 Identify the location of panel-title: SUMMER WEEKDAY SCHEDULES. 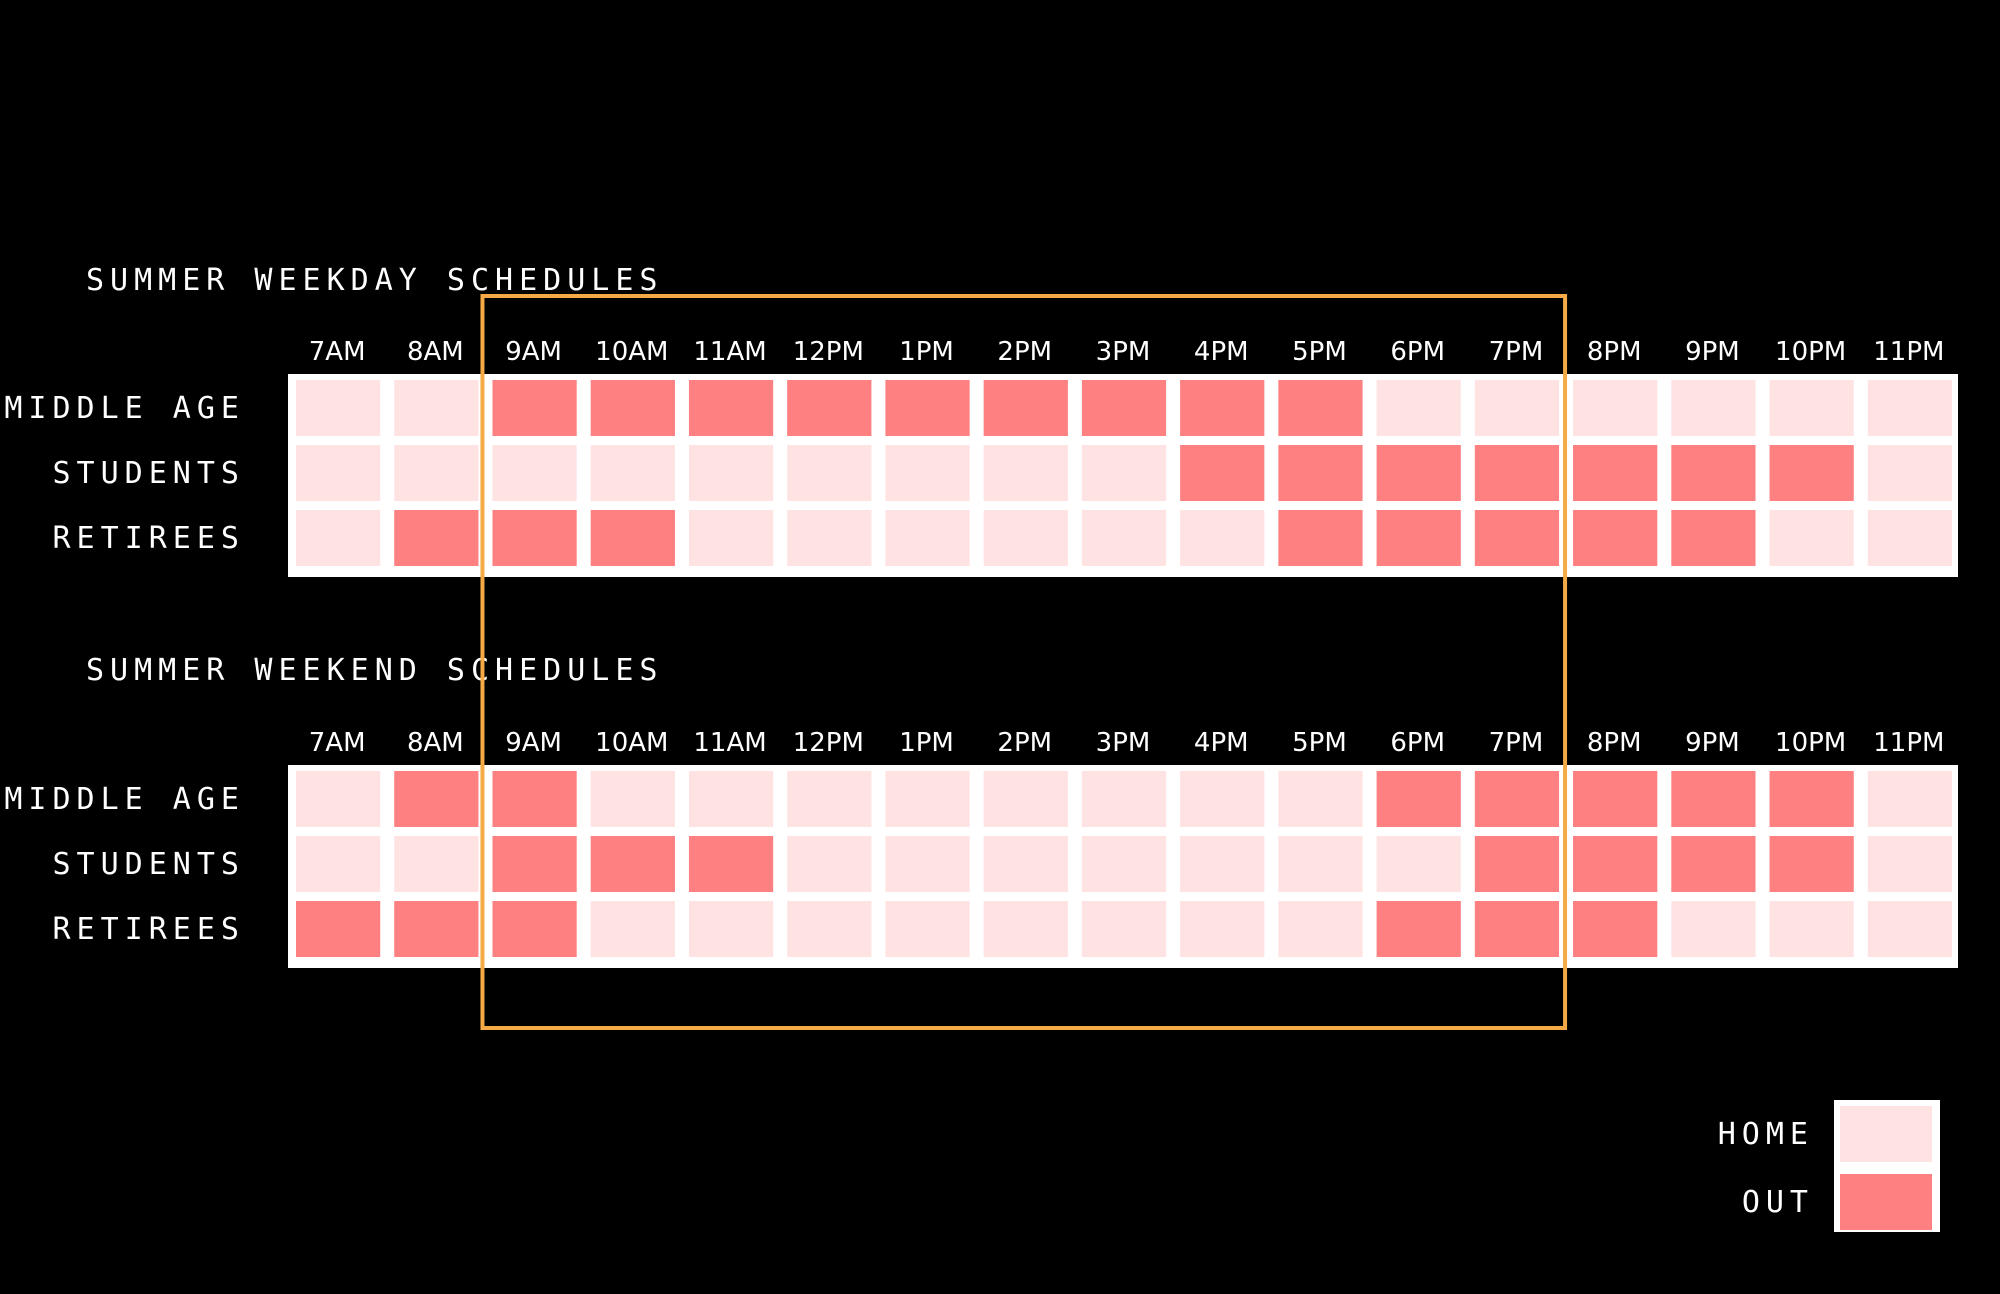
(374, 280).